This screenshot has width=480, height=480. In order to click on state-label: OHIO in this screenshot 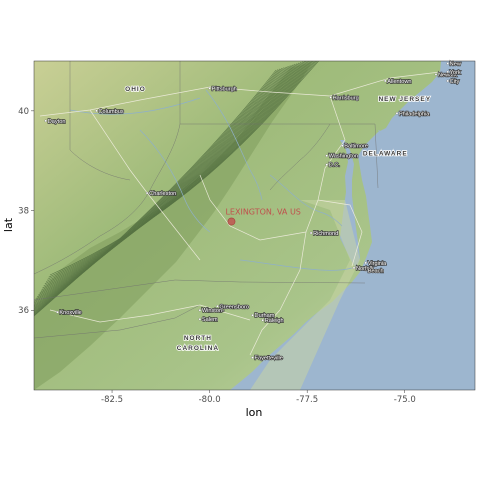, I will do `click(135, 89)`.